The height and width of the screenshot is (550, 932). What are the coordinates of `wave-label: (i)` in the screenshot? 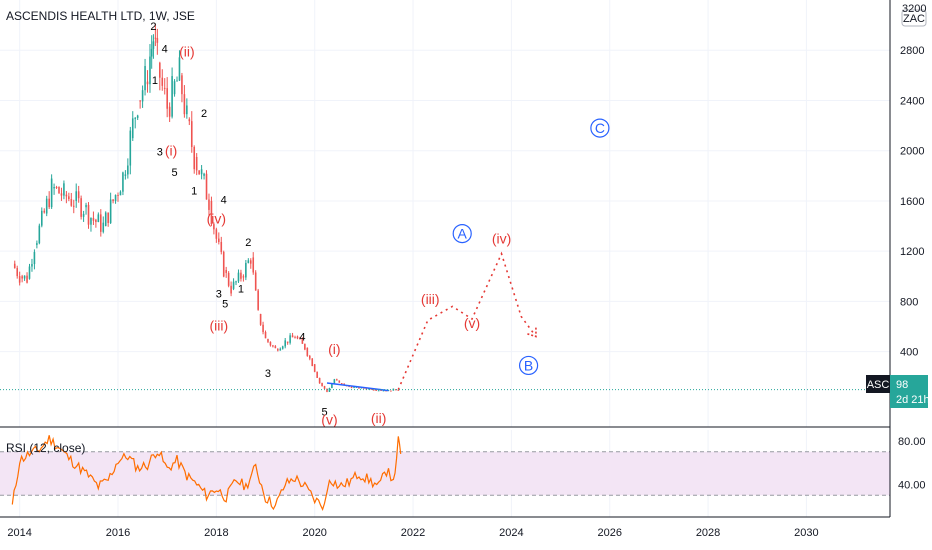 It's located at (334, 349).